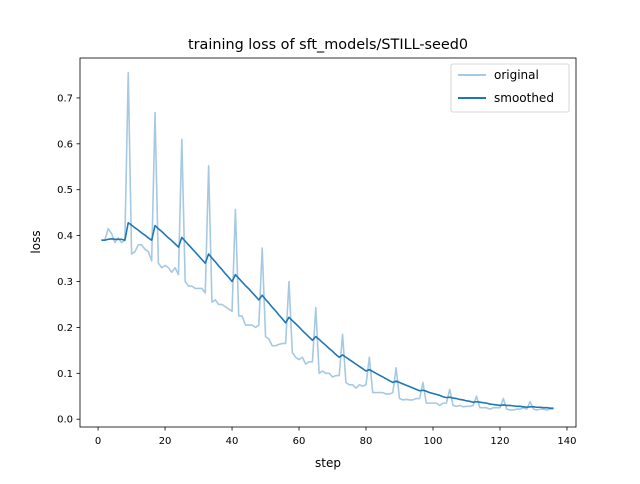 The width and height of the screenshot is (640, 484). I want to click on y-tick-label: 0.5, so click(65, 190).